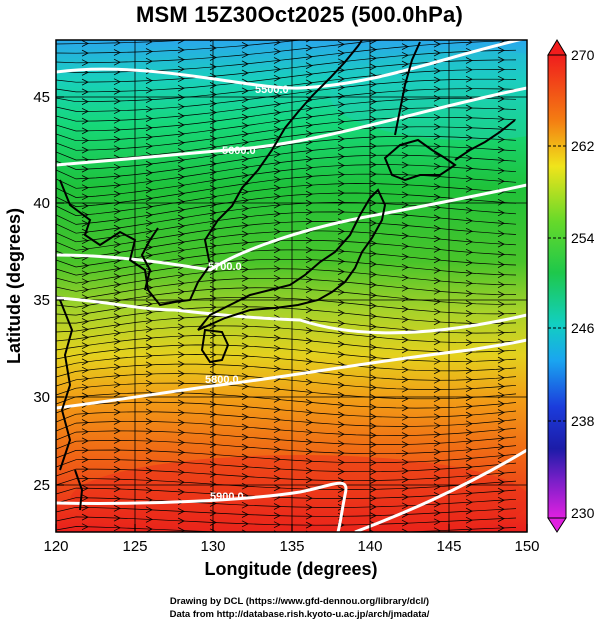 The width and height of the screenshot is (599, 625). What do you see at coordinates (272, 90) in the screenshot?
I see `contour-label-5500: 5500.0` at bounding box center [272, 90].